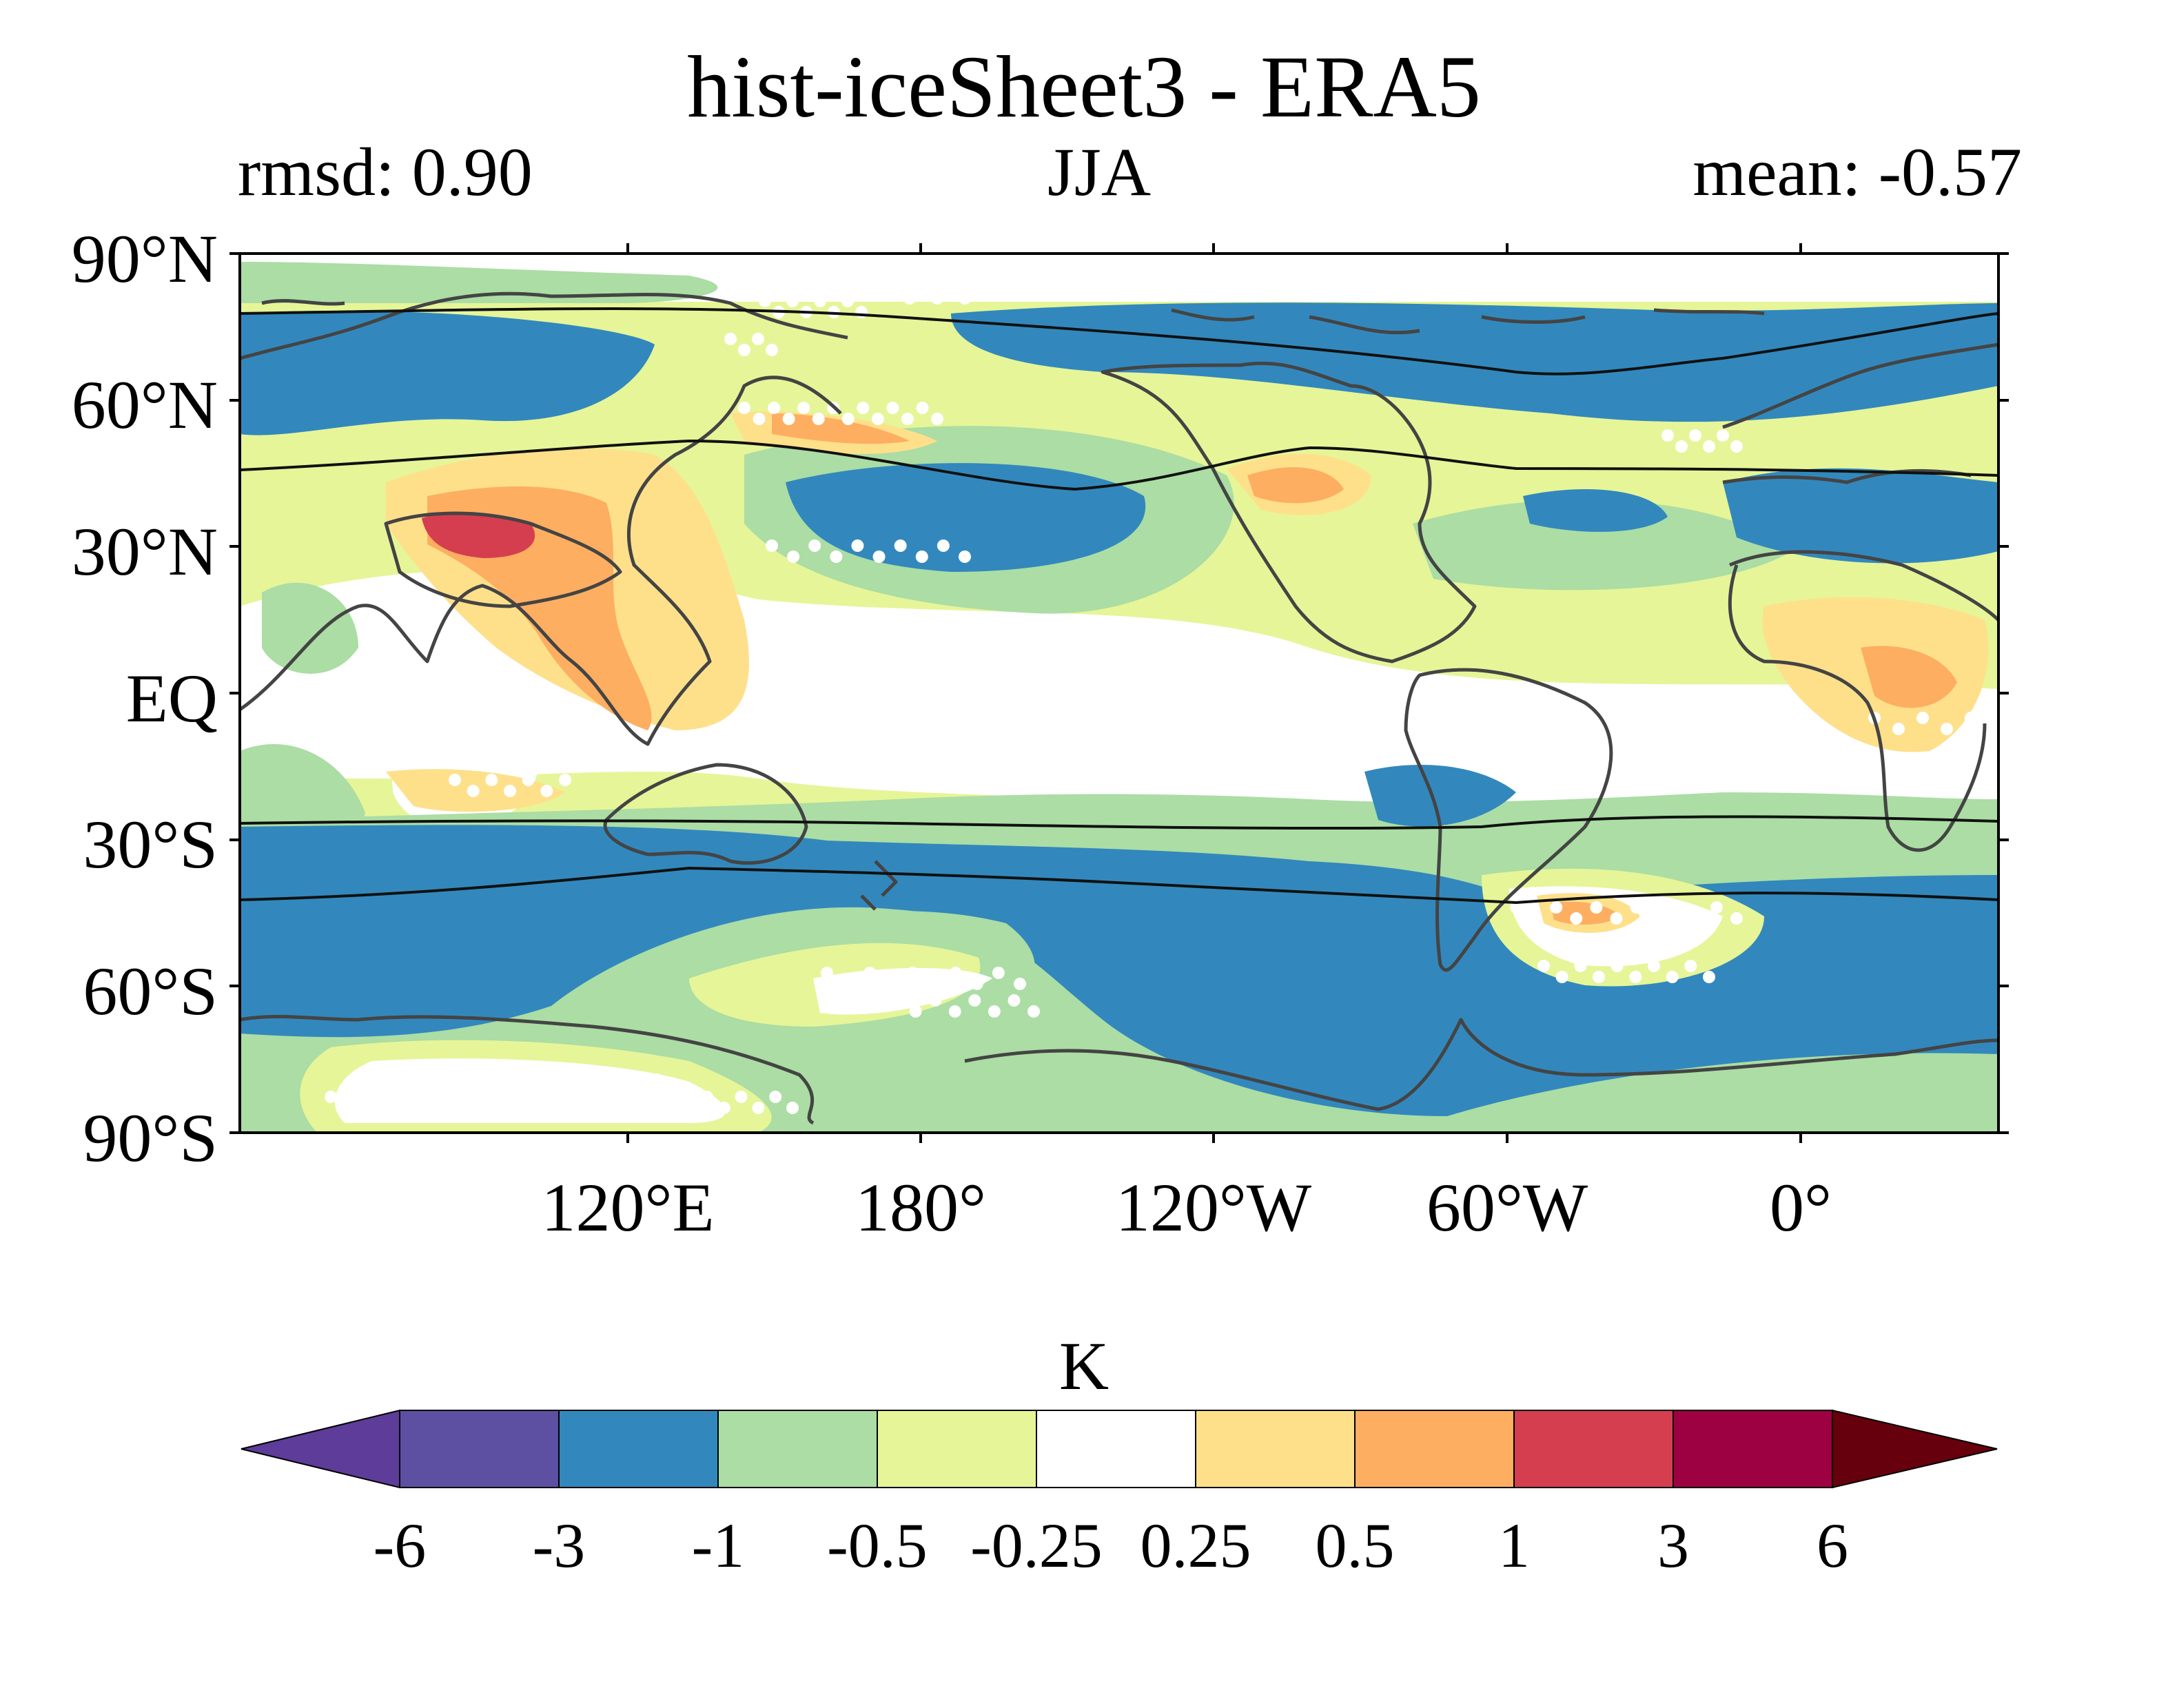 The image size is (2168, 1708). I want to click on coast-samerica, so click(1508, 820).